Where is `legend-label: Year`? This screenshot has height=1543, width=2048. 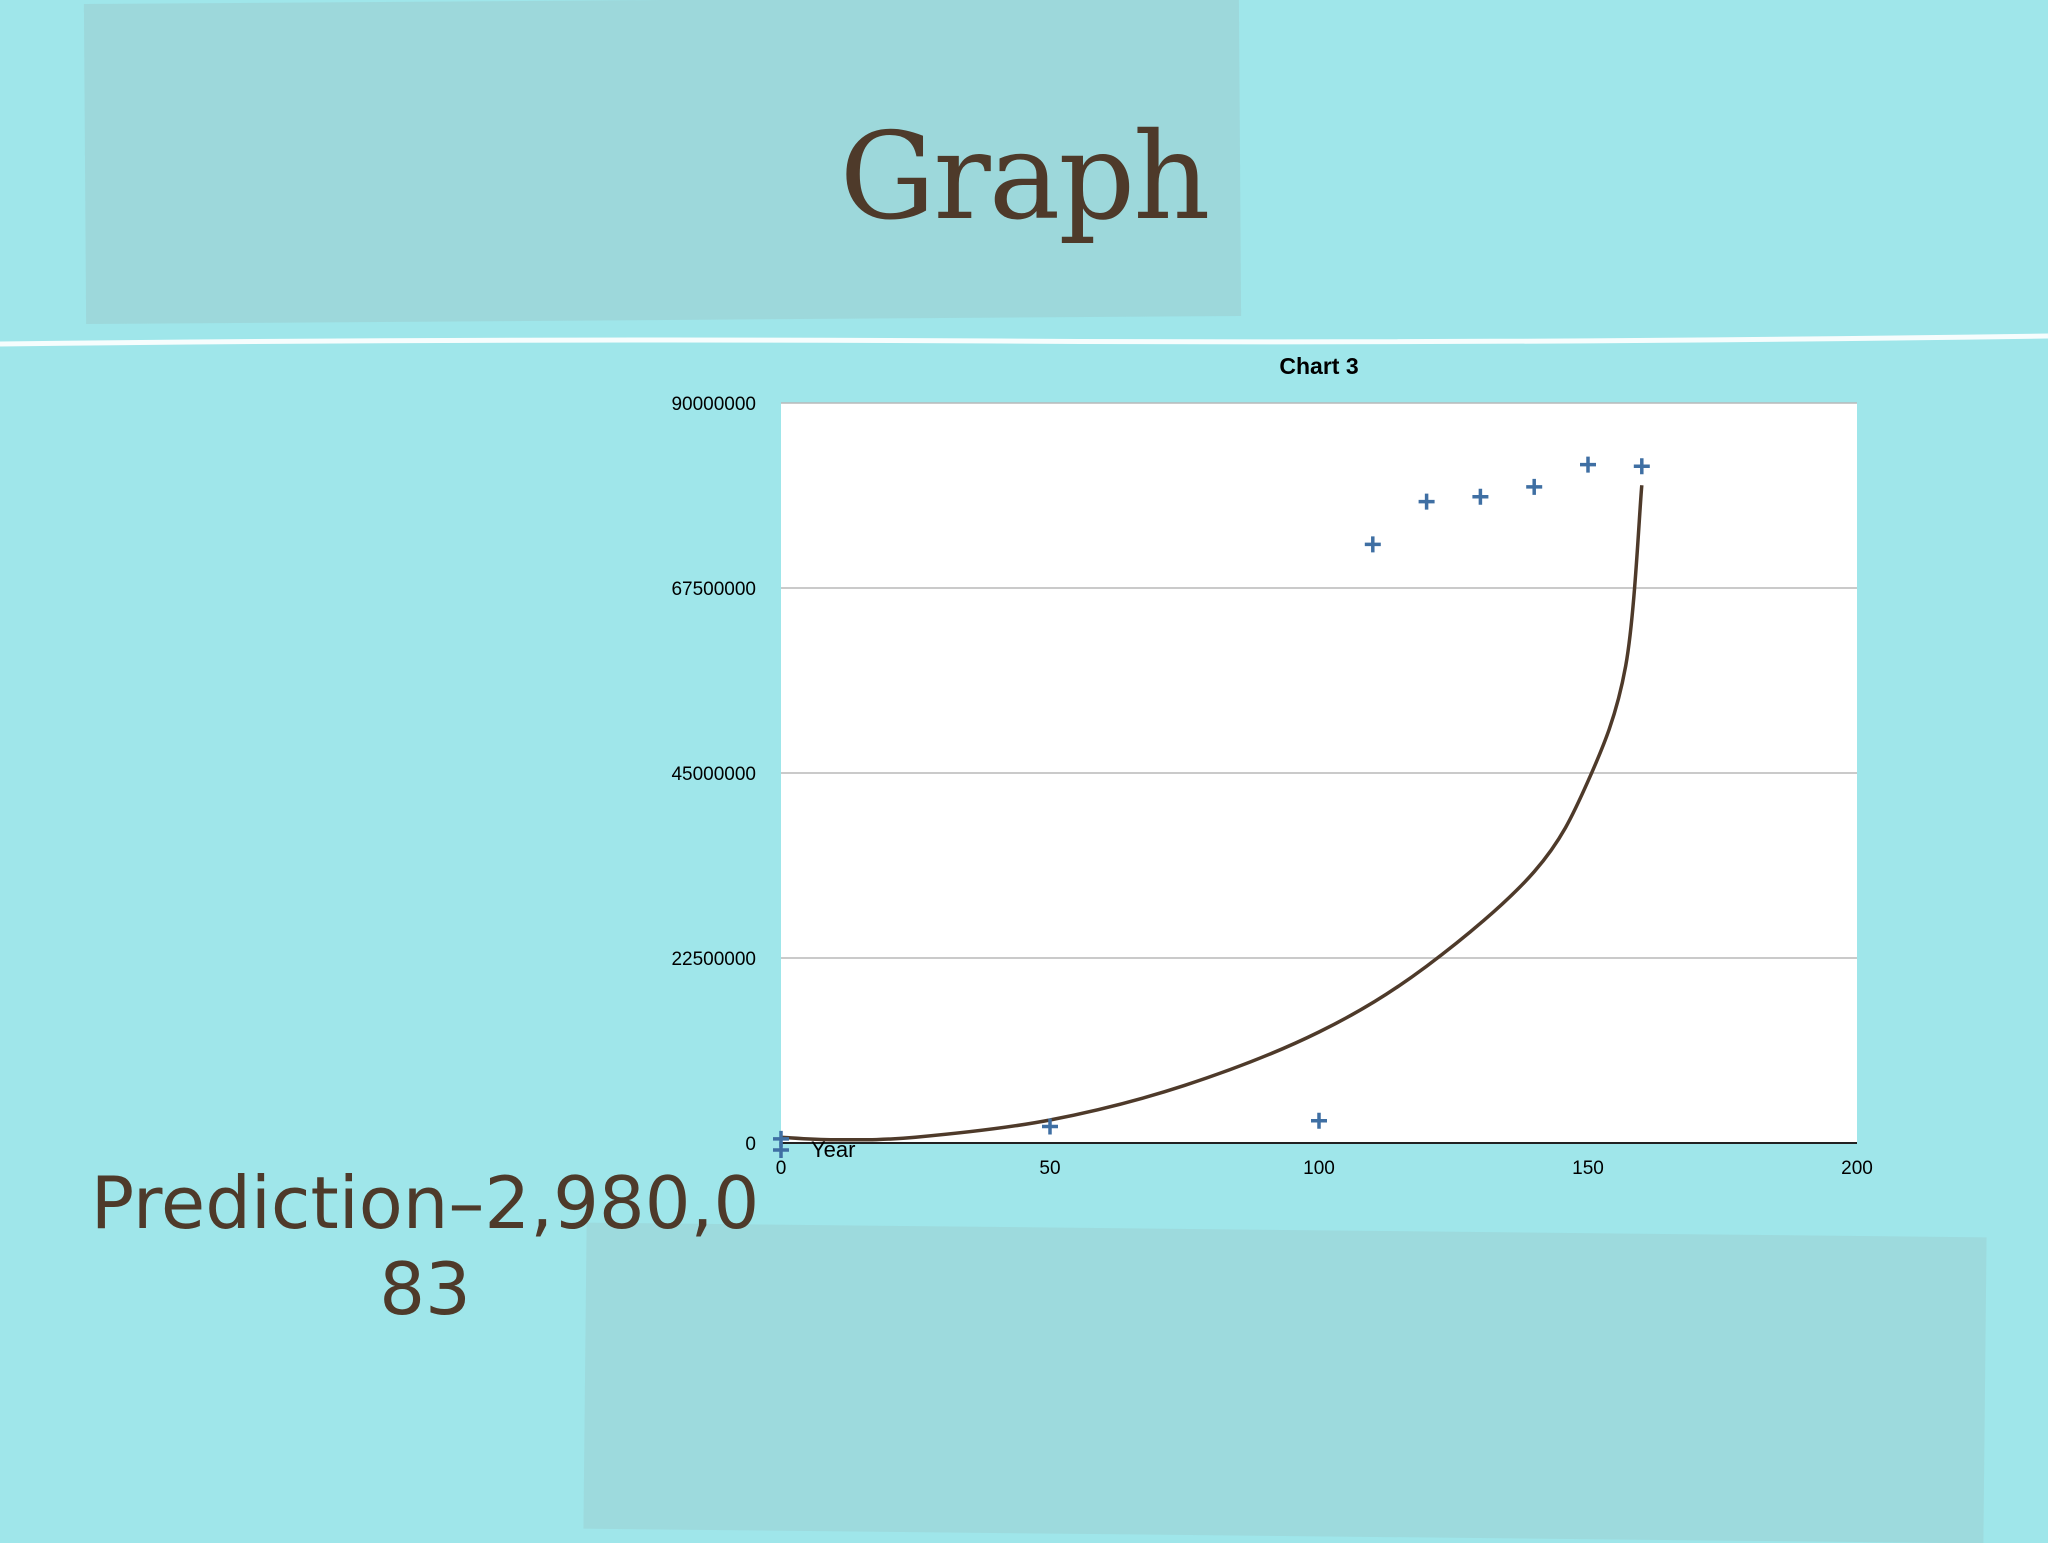
legend-label: Year is located at coordinates (833, 1149).